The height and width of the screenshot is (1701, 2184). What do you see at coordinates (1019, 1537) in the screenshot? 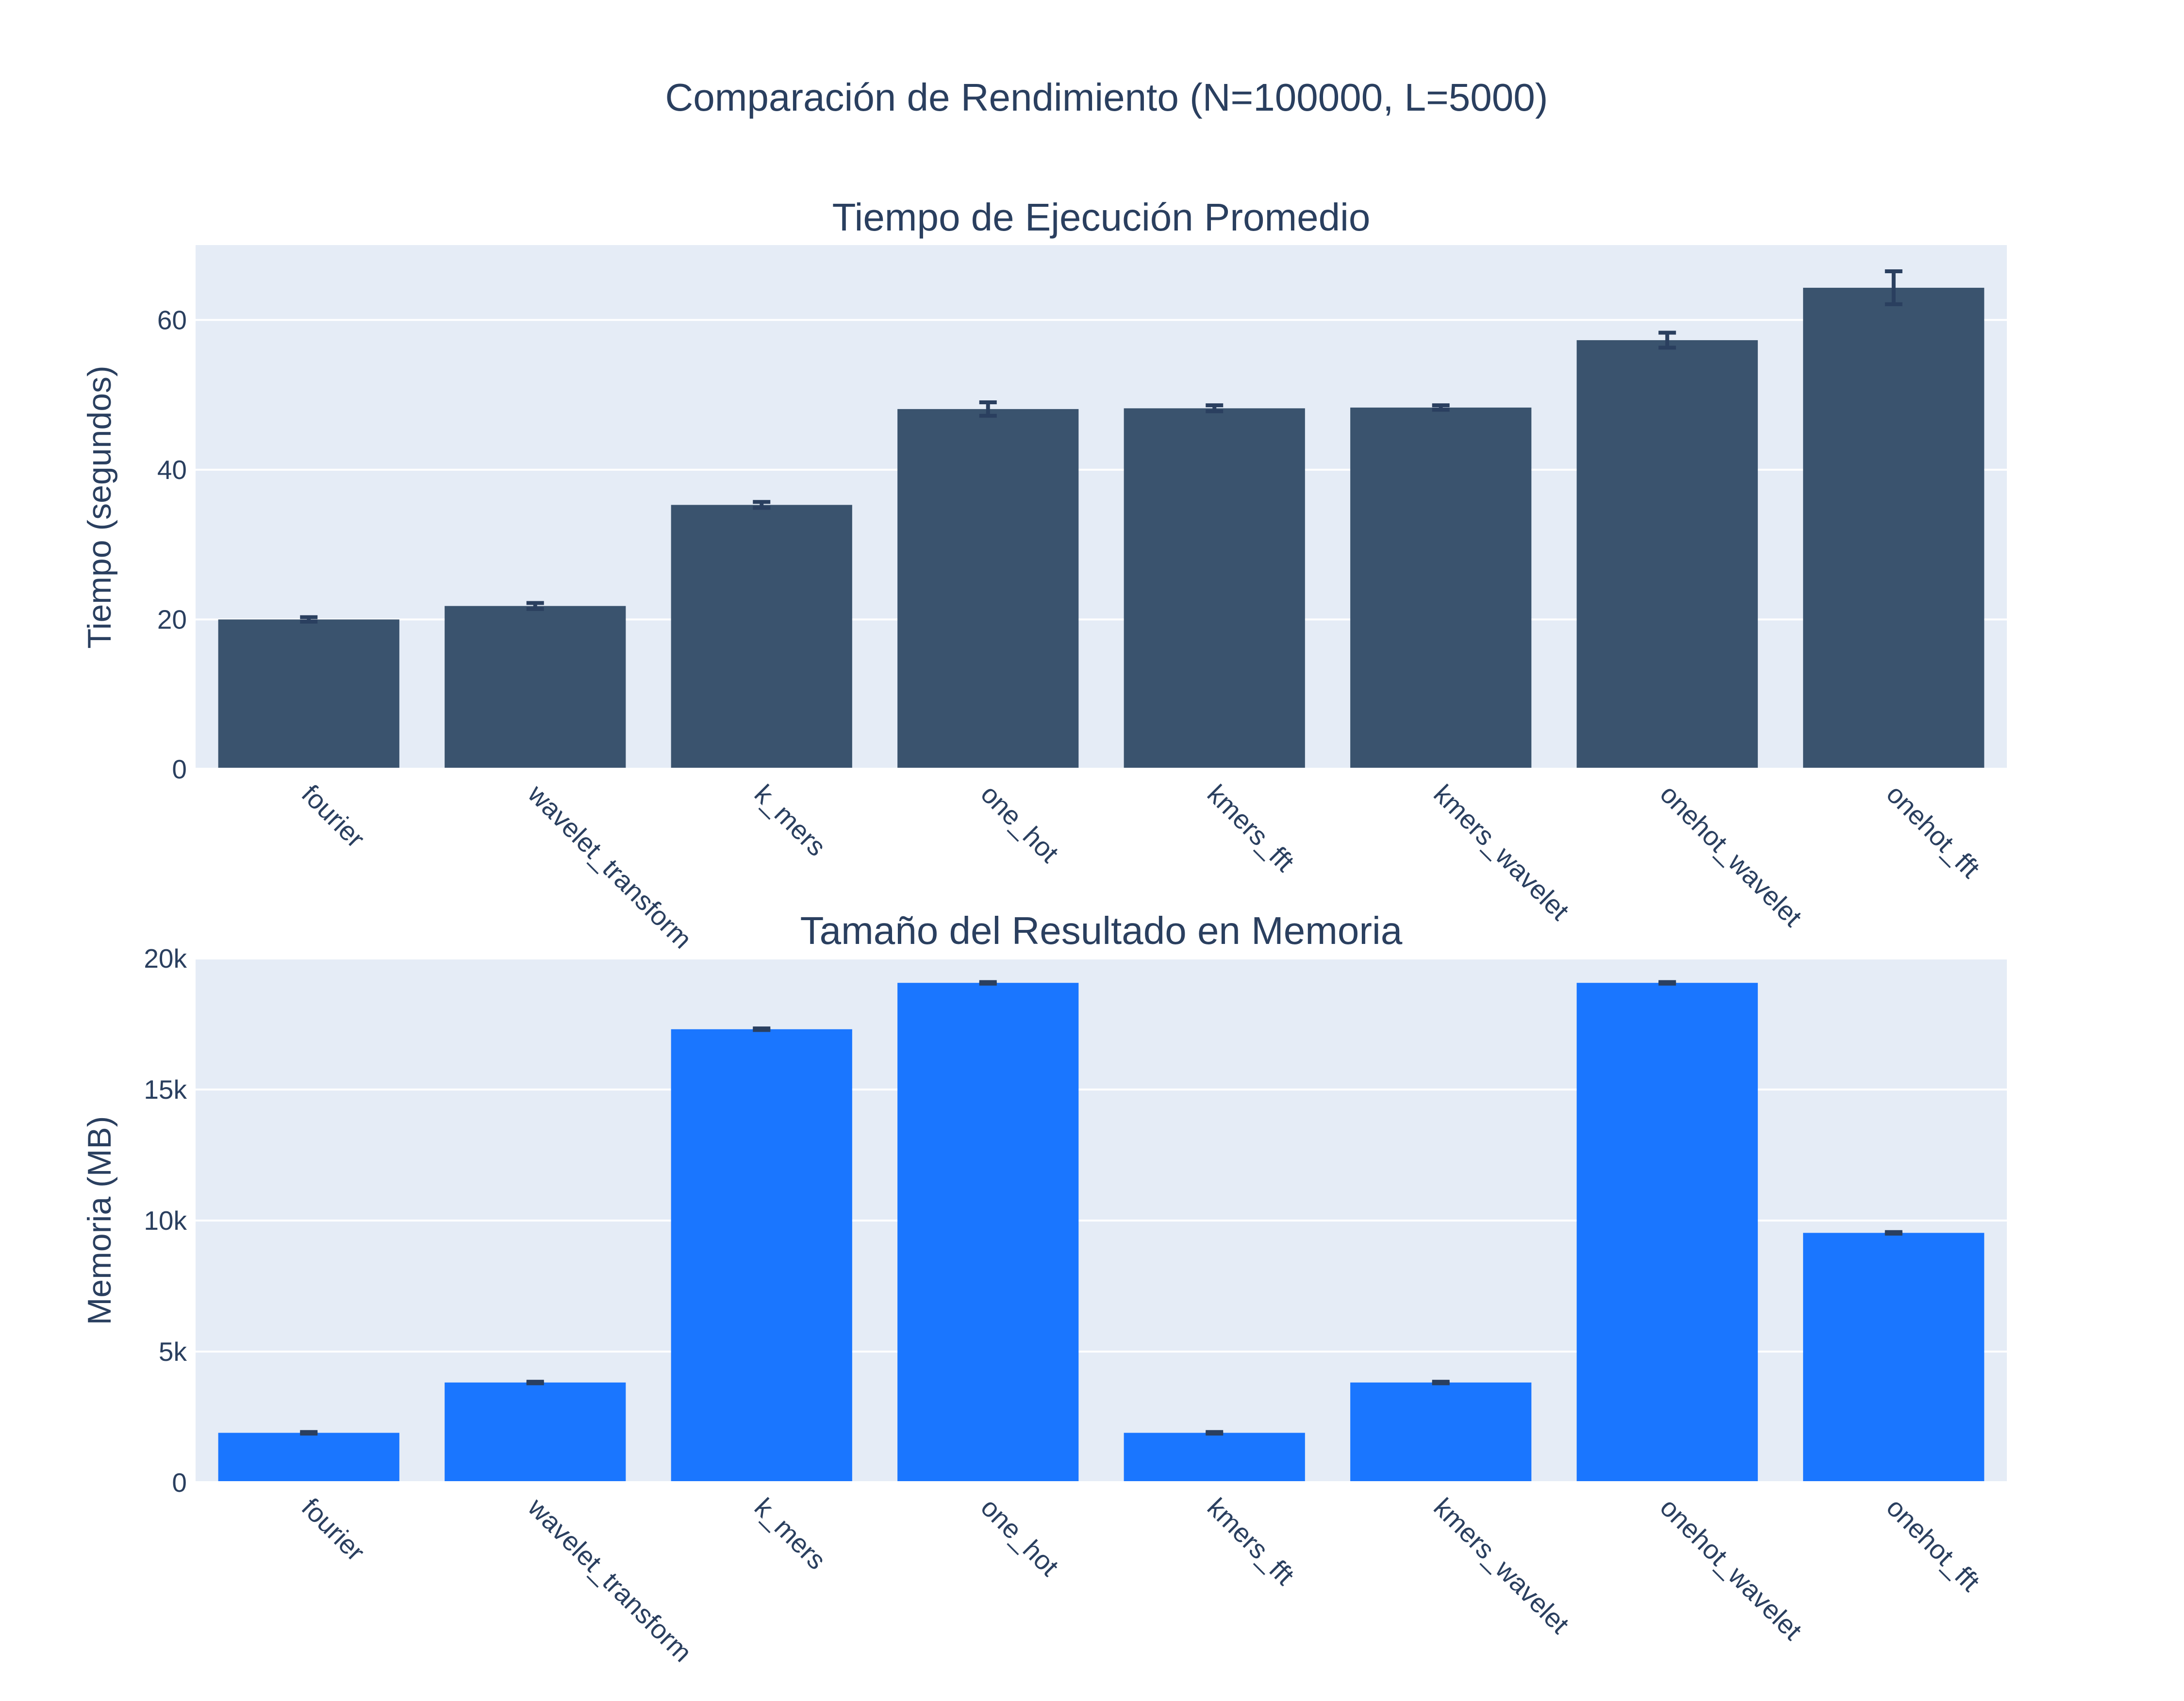
I see `memory-x-tick-label: one_hot` at bounding box center [1019, 1537].